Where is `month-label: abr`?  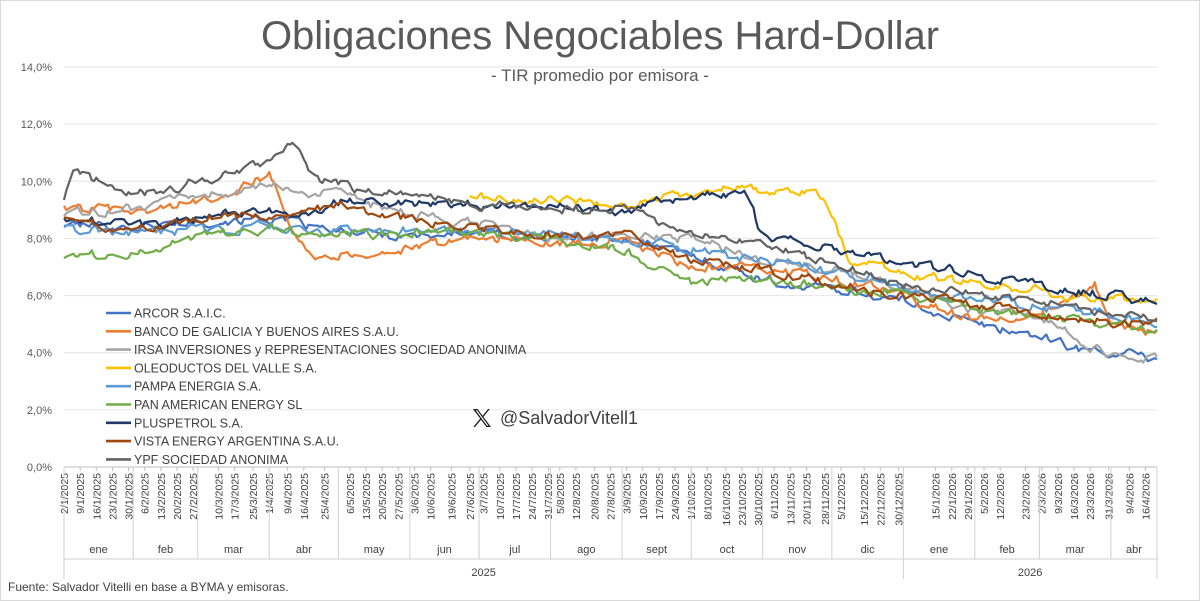
month-label: abr is located at coordinates (1134, 550).